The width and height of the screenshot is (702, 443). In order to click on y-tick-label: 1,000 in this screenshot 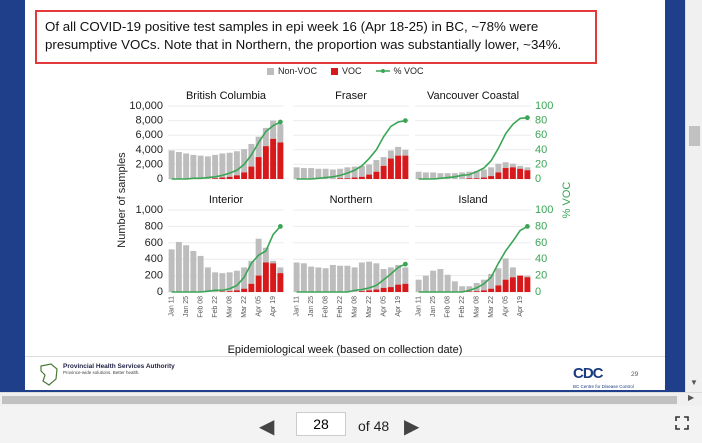, I will do `click(149, 210)`.